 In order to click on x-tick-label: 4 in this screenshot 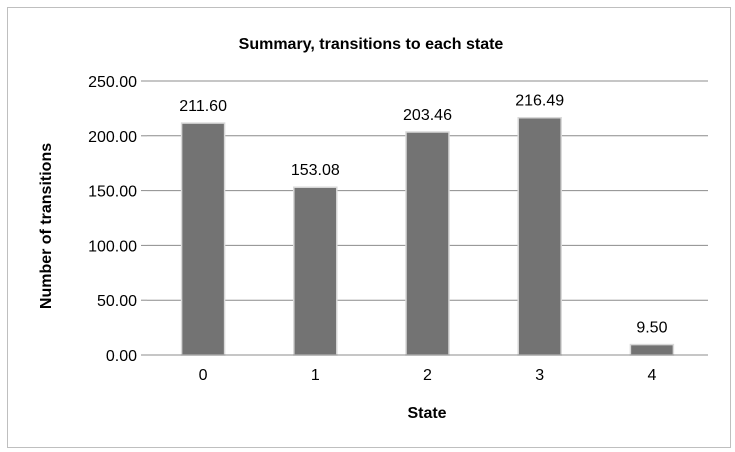, I will do `click(651, 375)`.